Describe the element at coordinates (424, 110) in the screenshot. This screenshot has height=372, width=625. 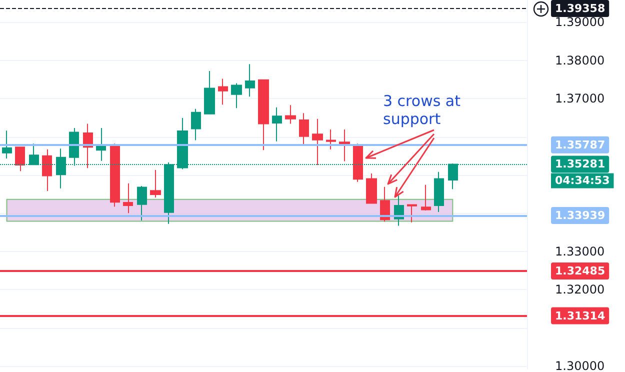
I see `annotation: 3 crows at support` at that location.